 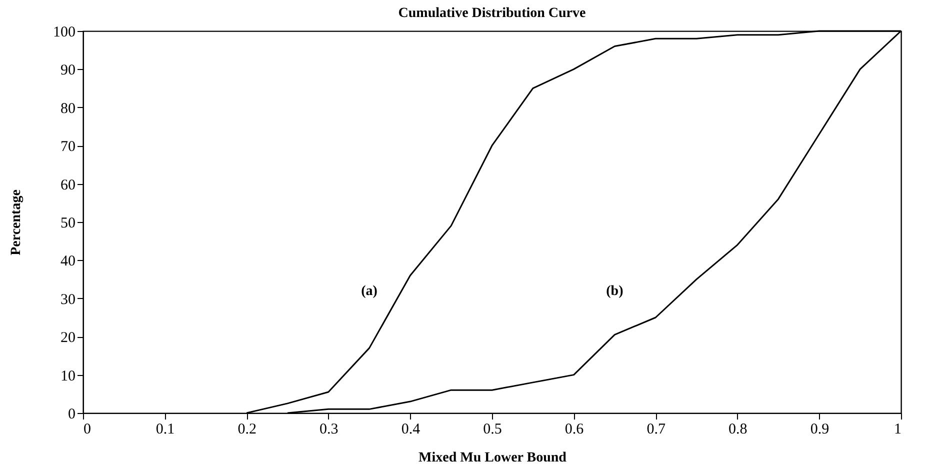 I want to click on x-tick-label: 0.1, so click(x=165, y=430).